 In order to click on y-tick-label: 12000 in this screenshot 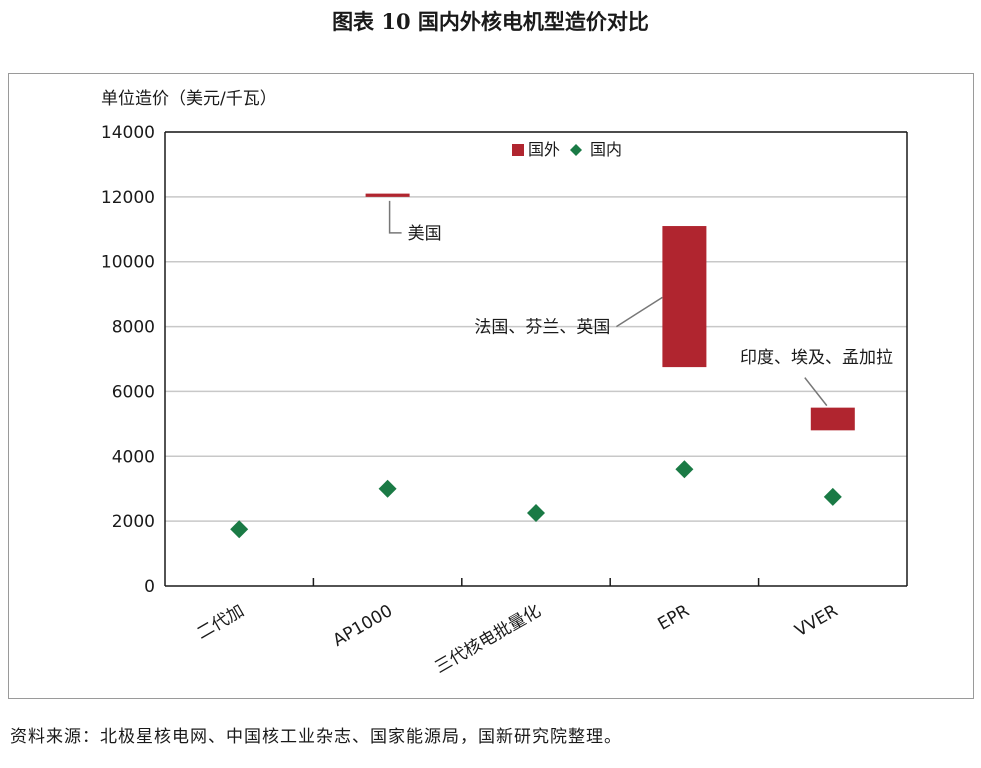, I will do `click(128, 198)`.